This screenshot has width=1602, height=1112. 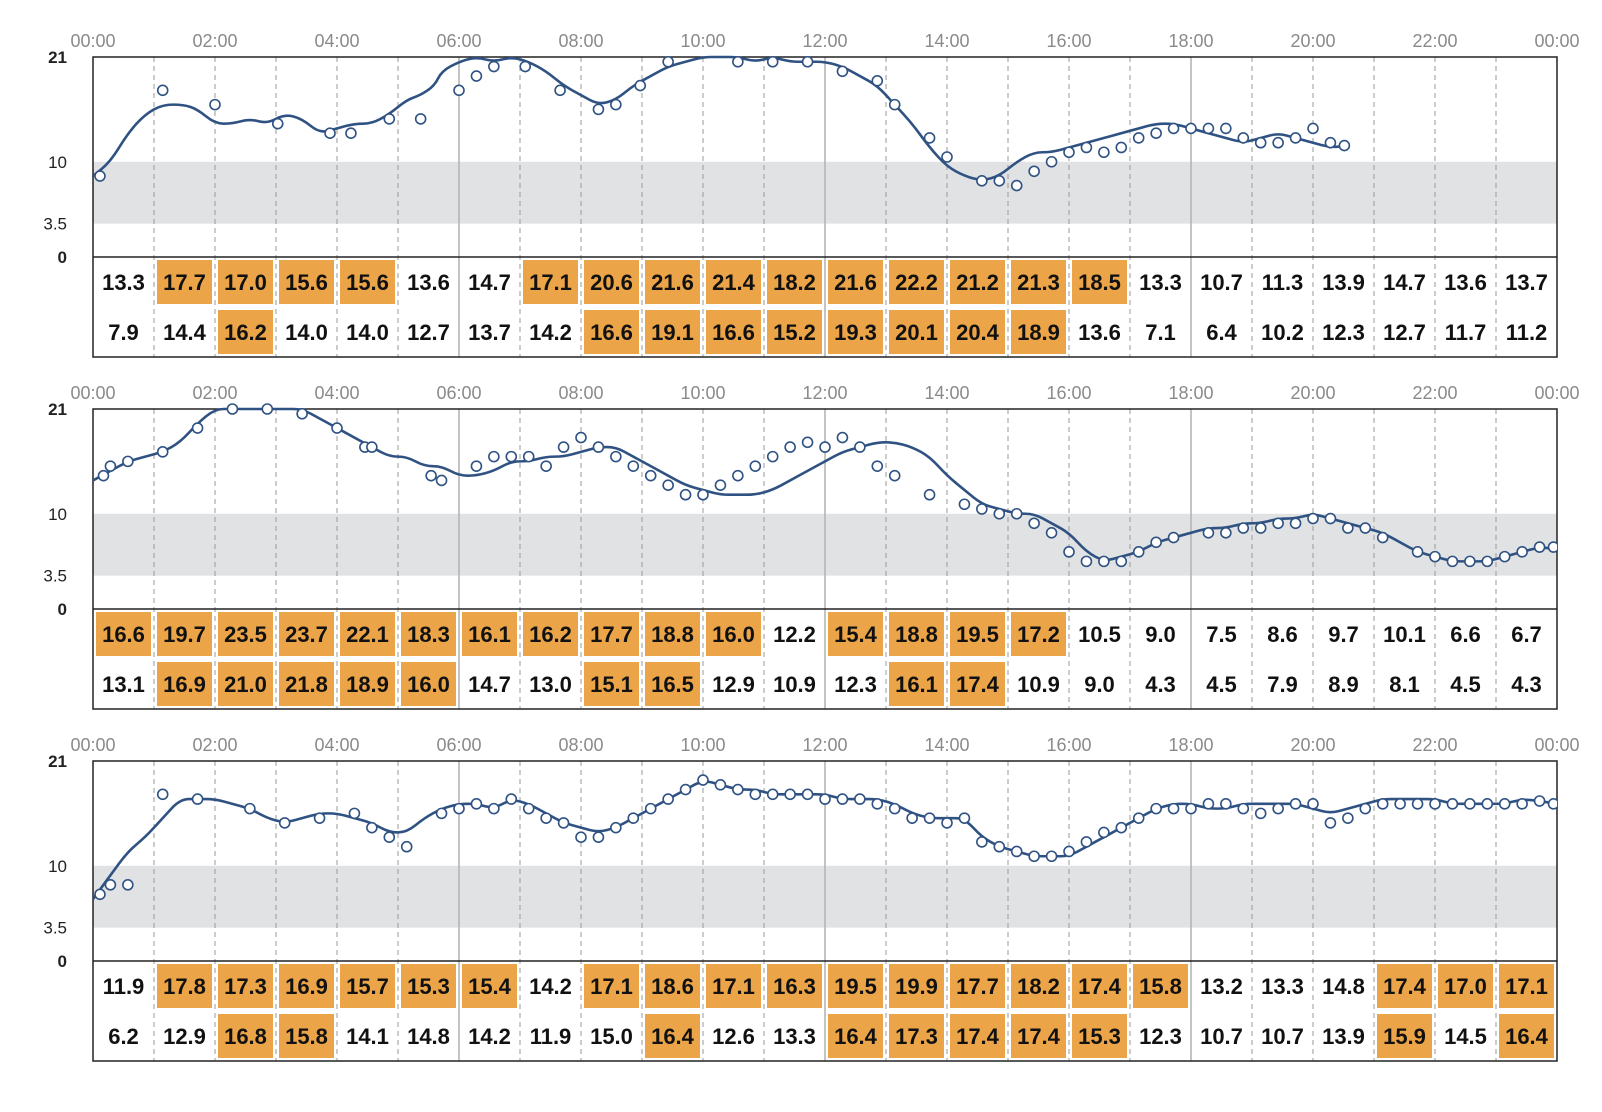 I want to click on table-cell-value: 16.1, so click(x=916, y=684).